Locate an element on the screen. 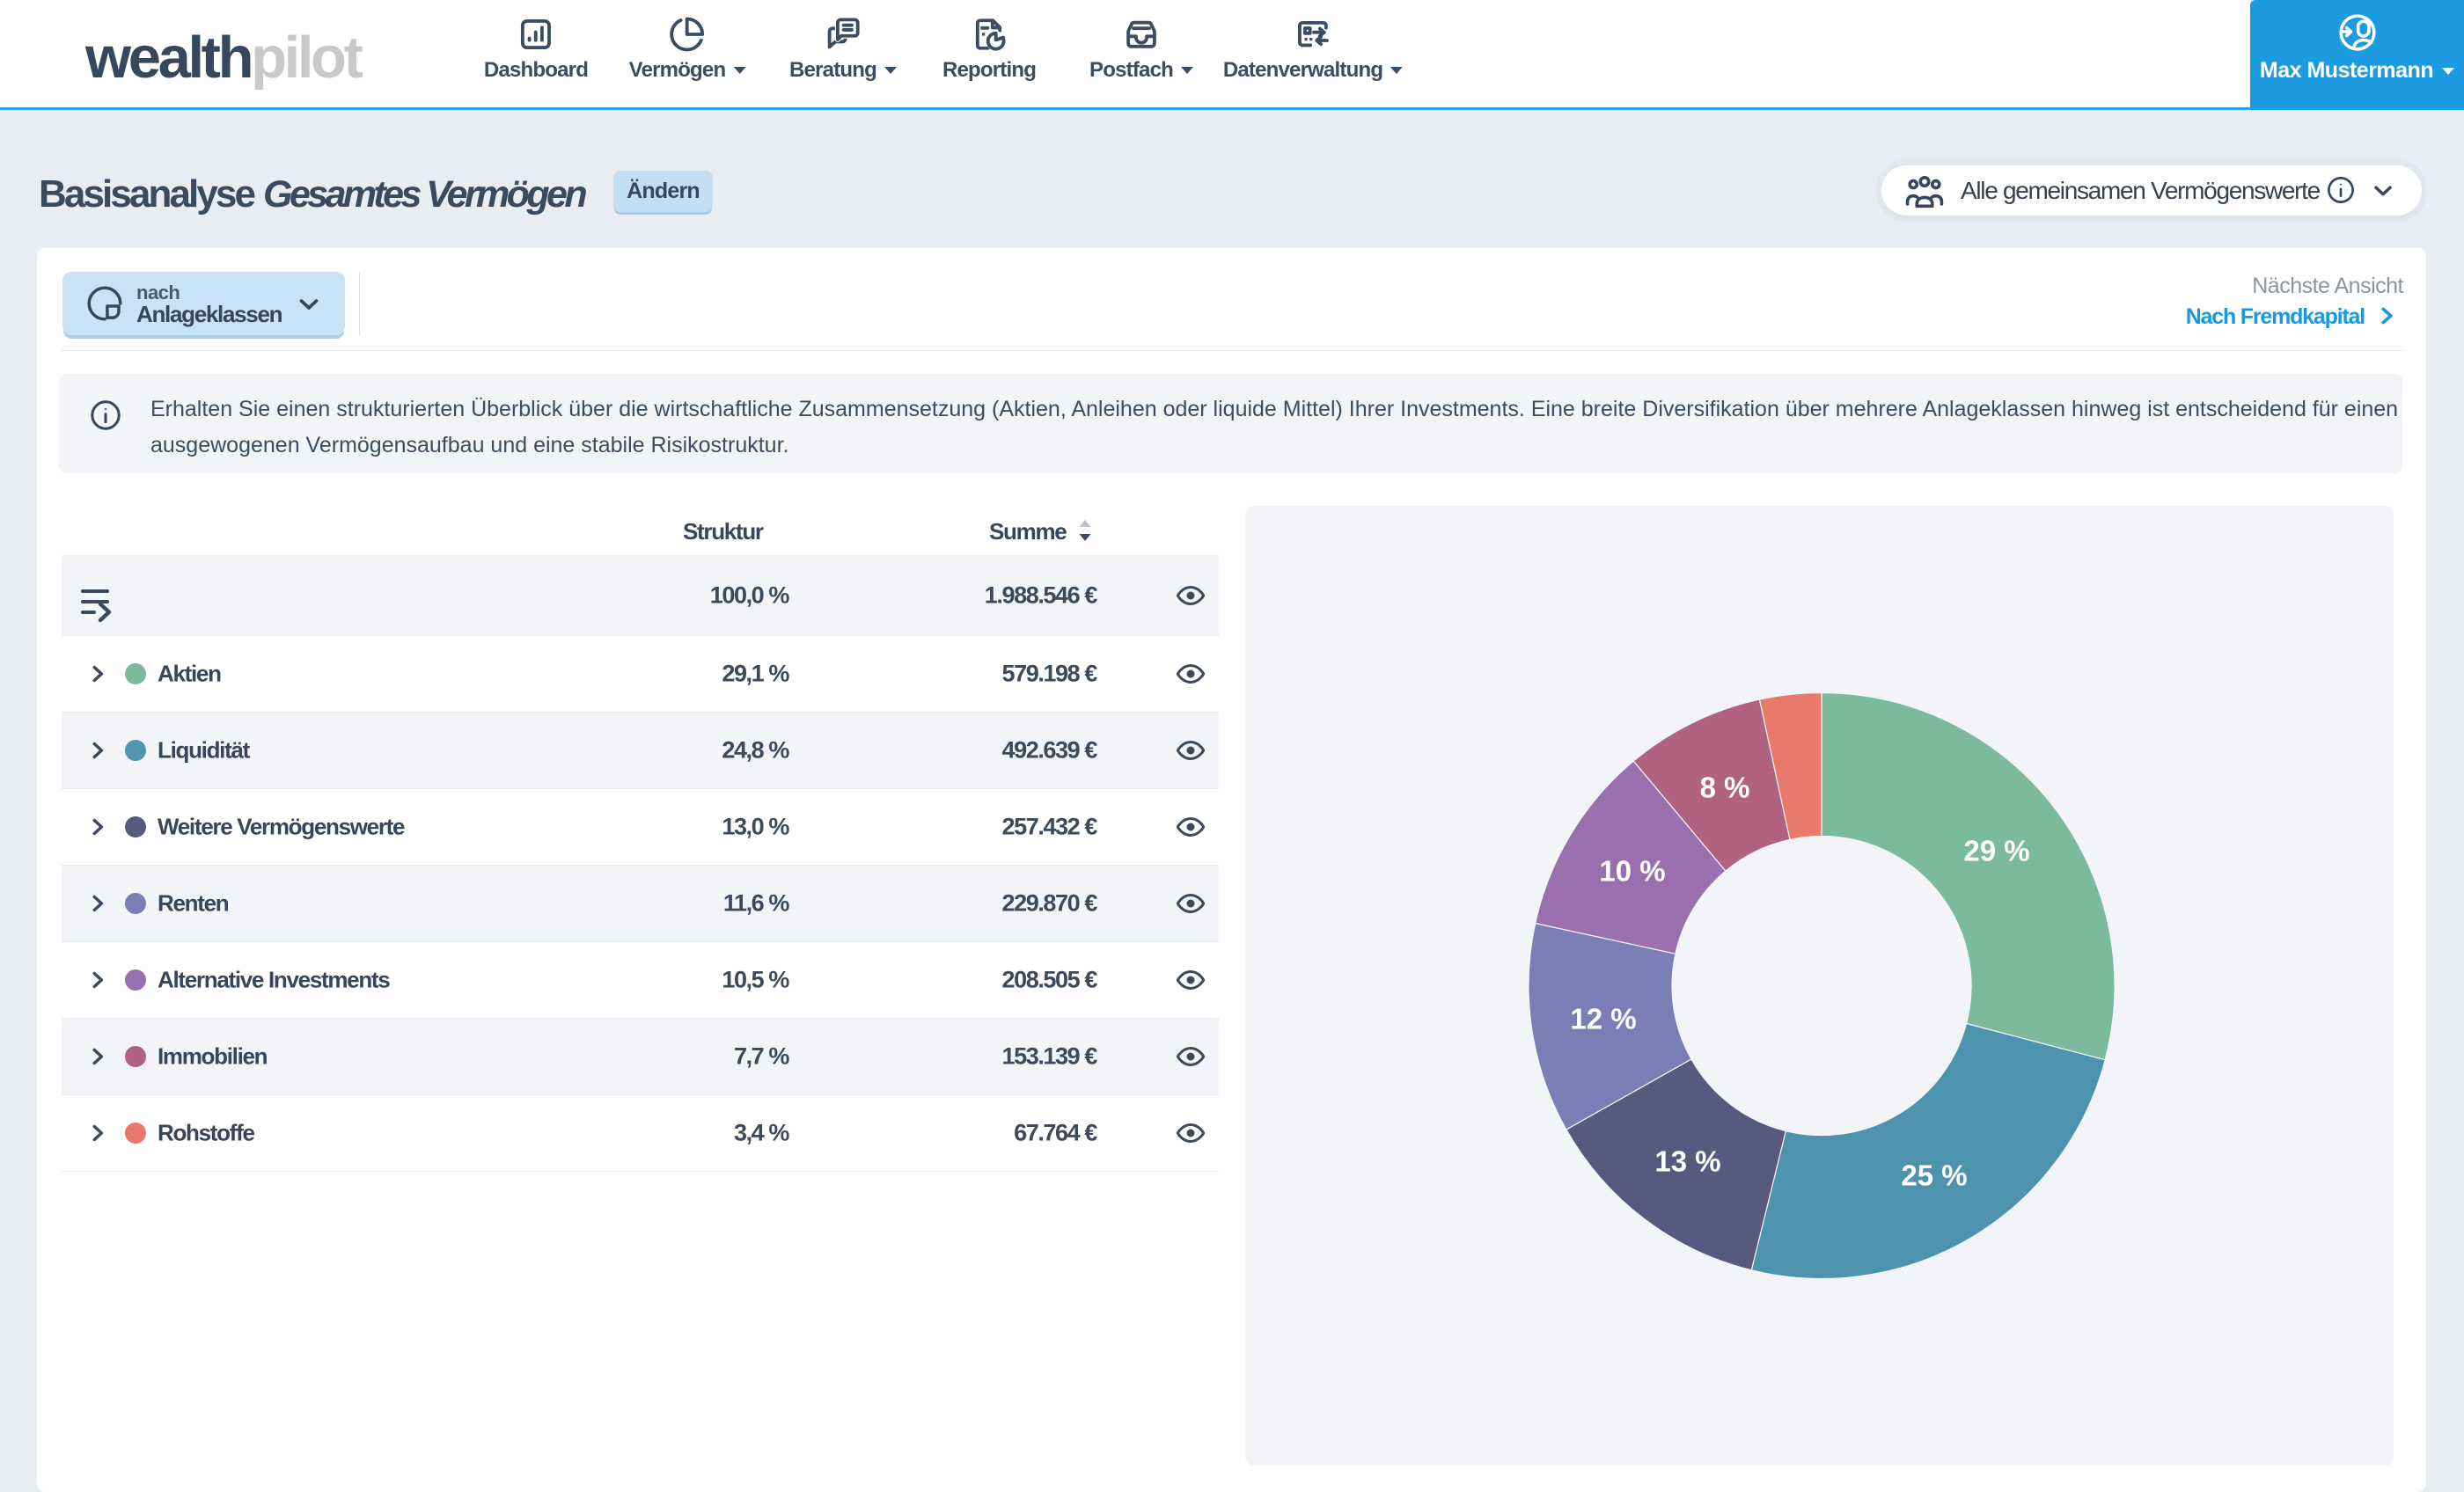 The image size is (2464, 1492). svg-text: 12 % is located at coordinates (1603, 1019).